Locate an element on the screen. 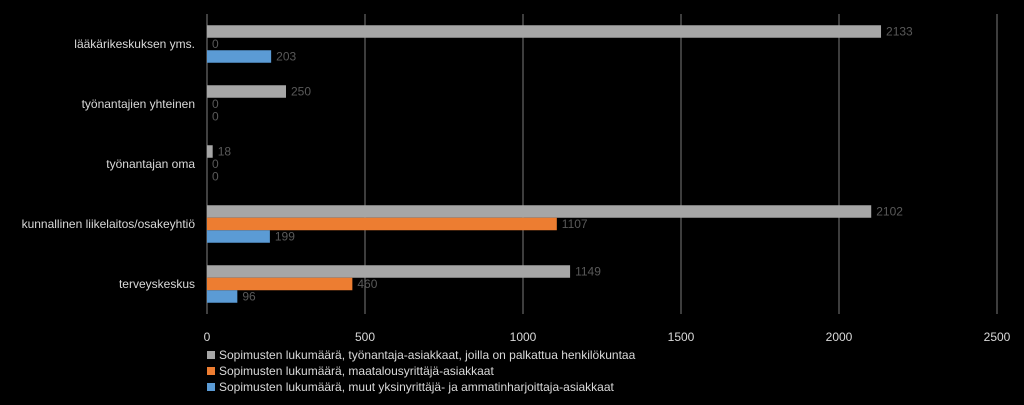  data-label: 18 is located at coordinates (225, 152).